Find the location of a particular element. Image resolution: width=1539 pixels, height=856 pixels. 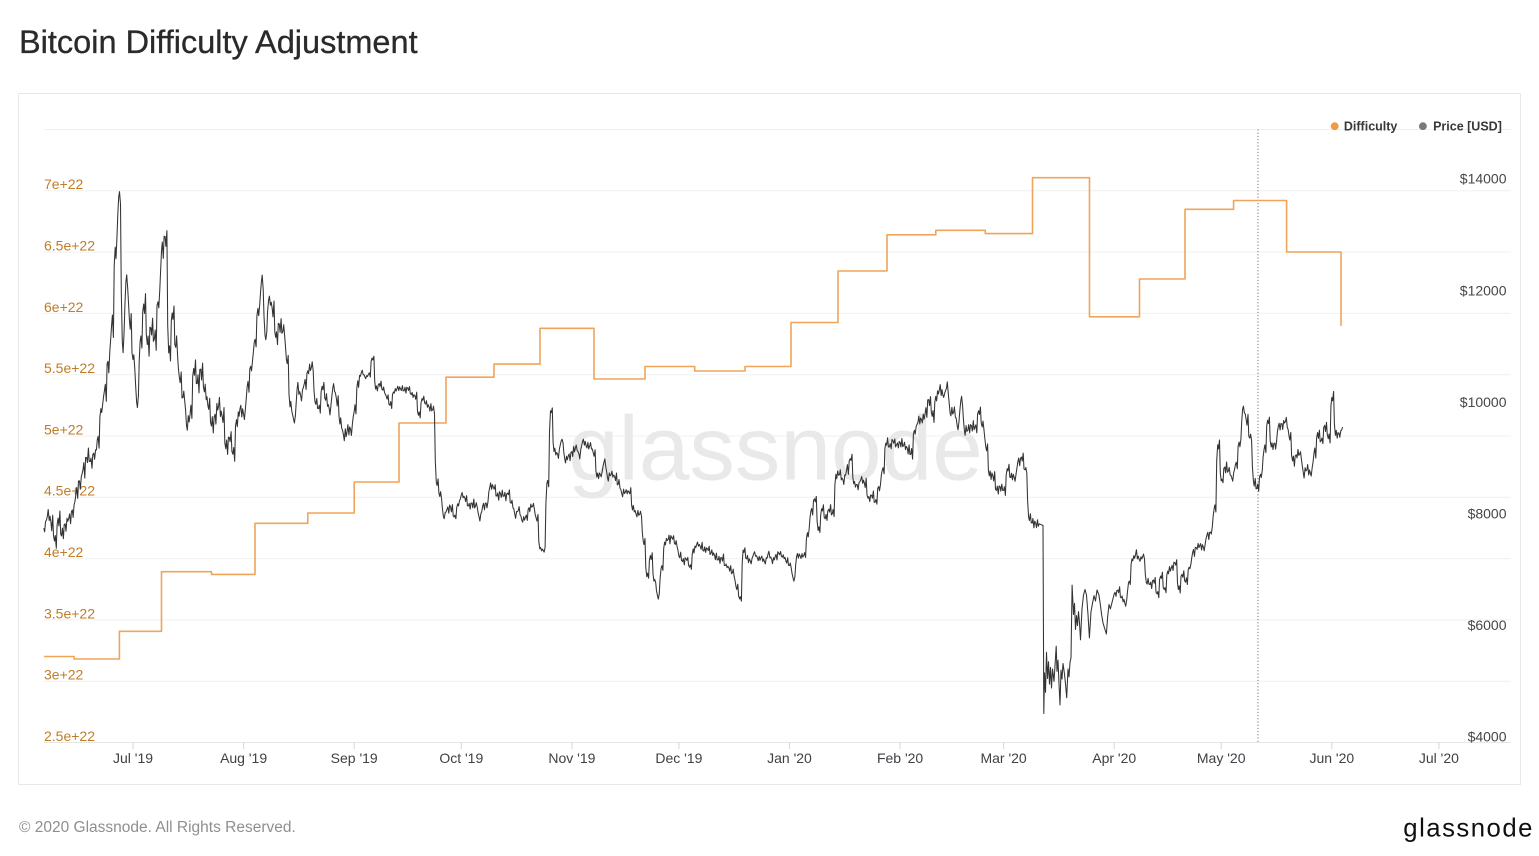

svg-text: May '20 is located at coordinates (1221, 758).